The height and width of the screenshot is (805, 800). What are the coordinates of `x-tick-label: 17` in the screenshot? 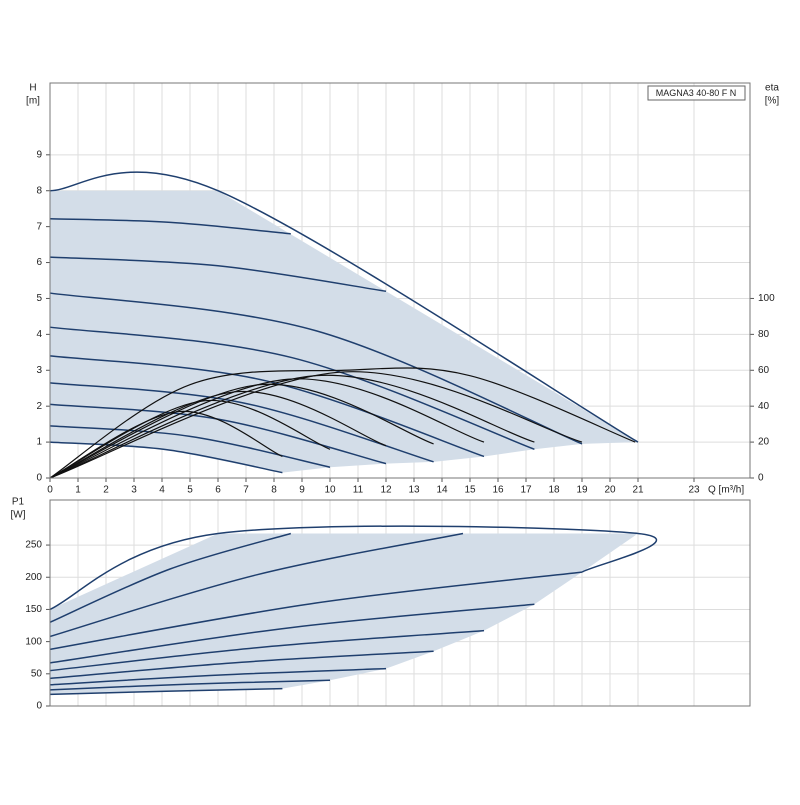 It's located at (526, 490).